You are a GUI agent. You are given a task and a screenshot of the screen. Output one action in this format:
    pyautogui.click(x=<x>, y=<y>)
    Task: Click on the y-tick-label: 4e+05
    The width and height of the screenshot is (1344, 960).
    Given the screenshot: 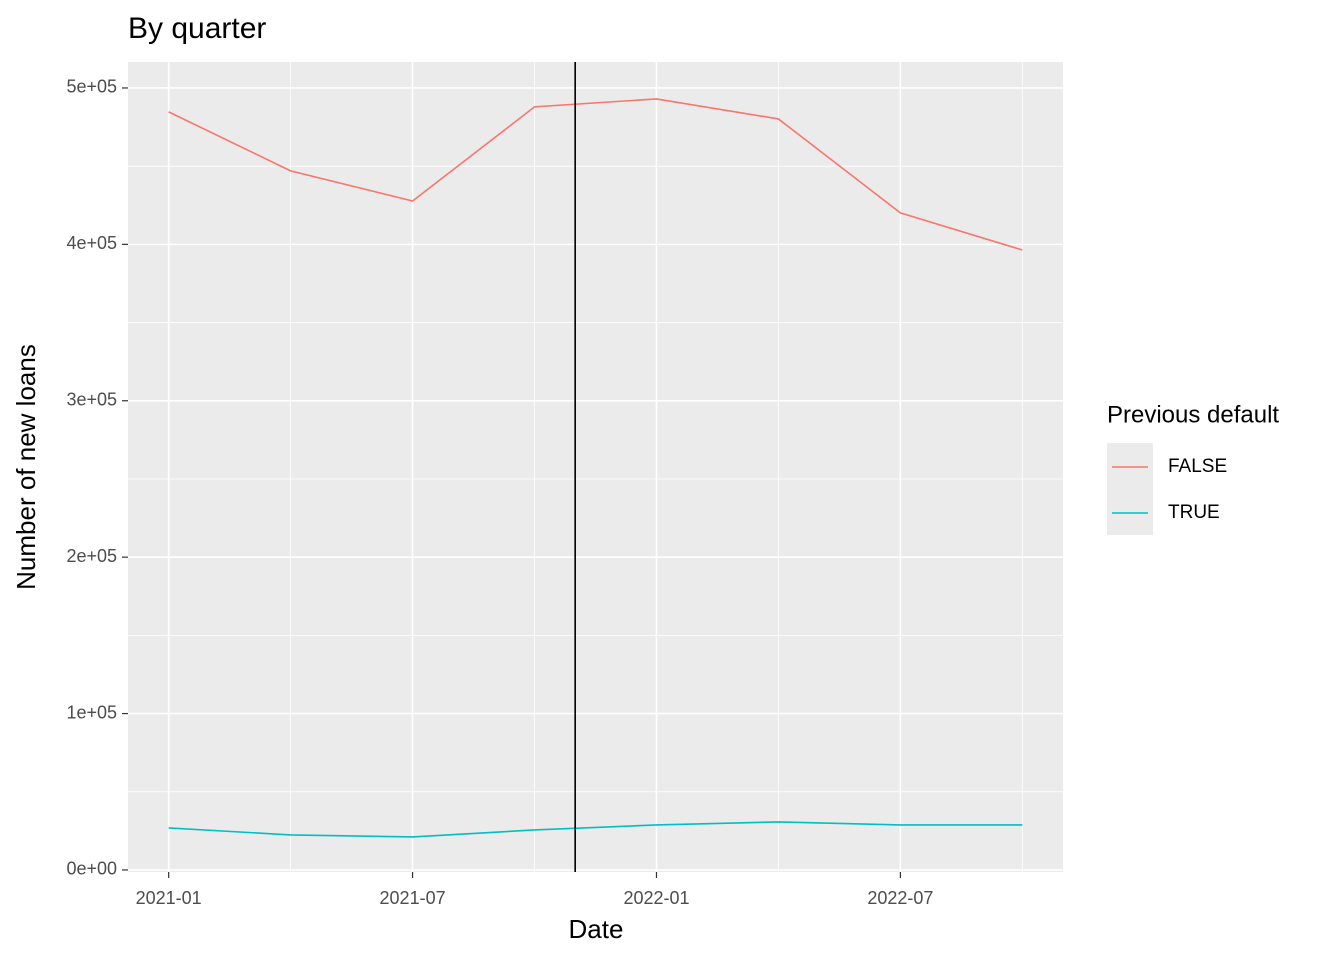 What is the action you would take?
    pyautogui.click(x=91, y=243)
    